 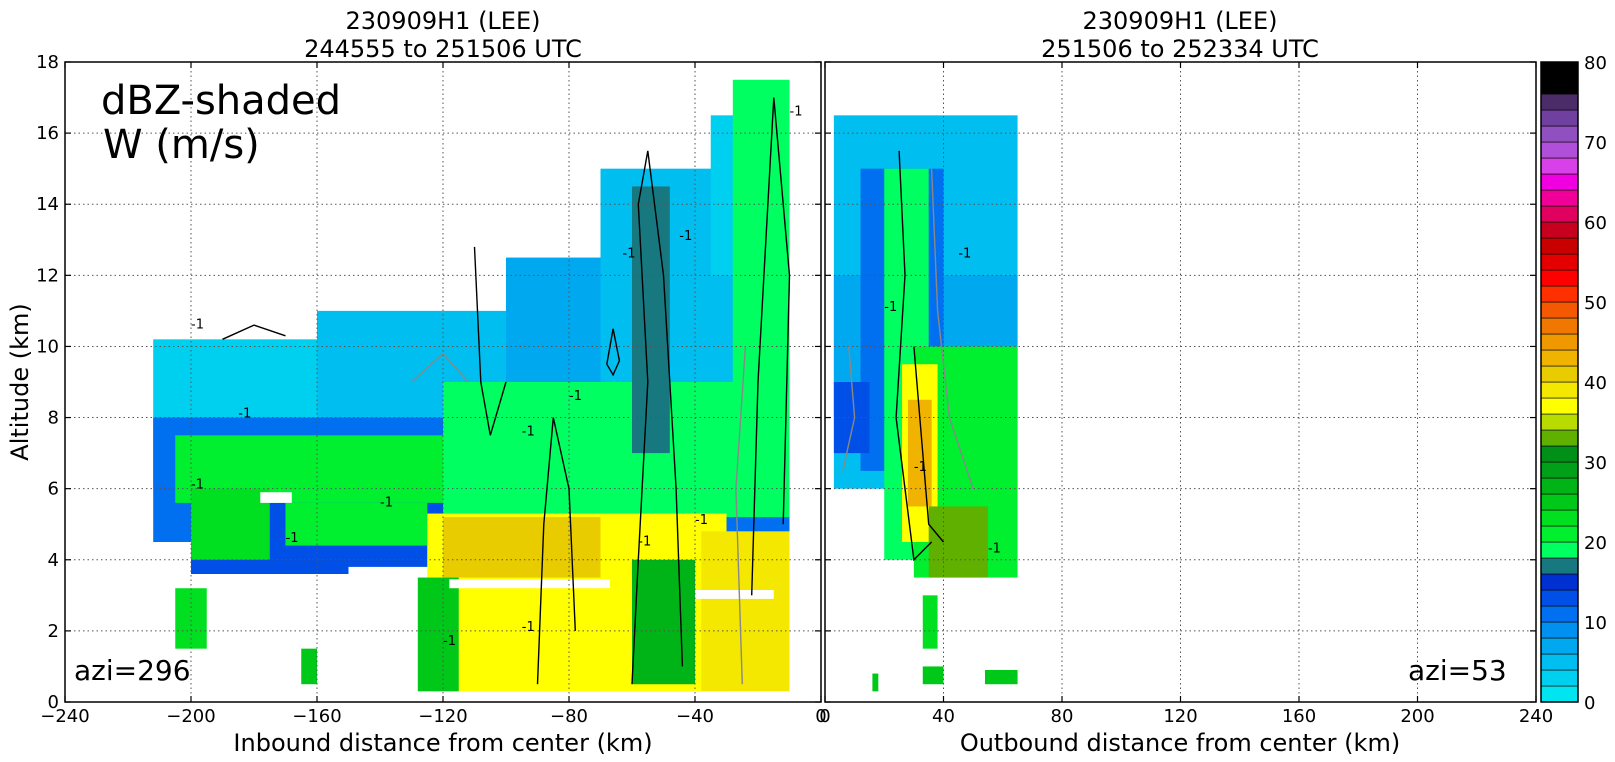 I want to click on x-tick-label: −40, so click(x=695, y=716).